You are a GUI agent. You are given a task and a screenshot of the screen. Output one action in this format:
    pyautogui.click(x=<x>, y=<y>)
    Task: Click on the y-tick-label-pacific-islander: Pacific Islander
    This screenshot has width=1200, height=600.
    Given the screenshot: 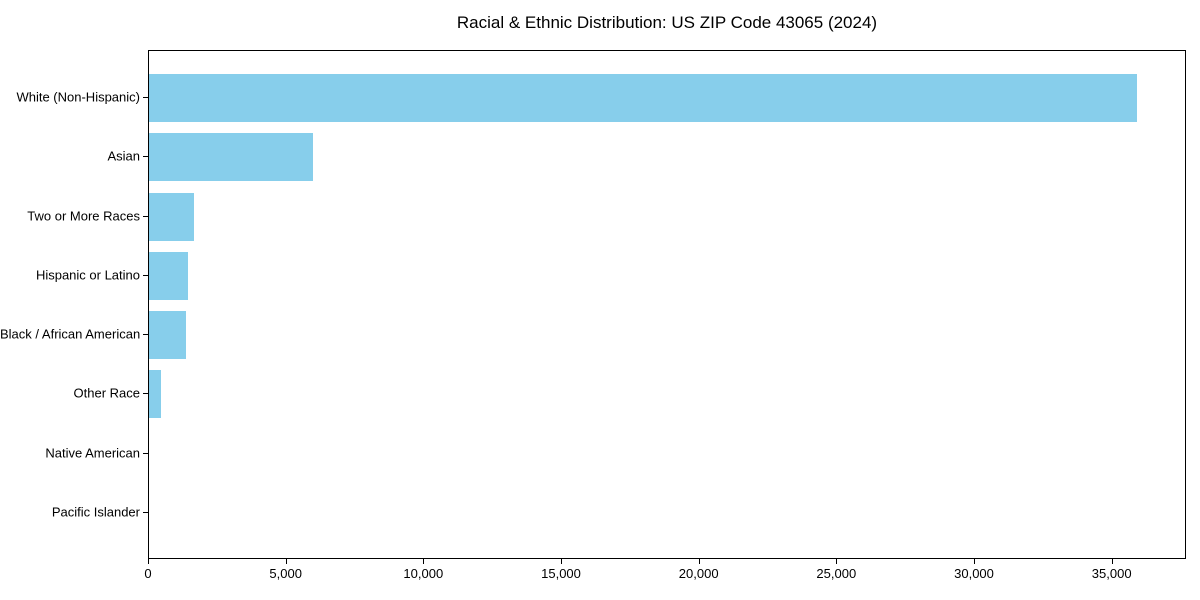 What is the action you would take?
    pyautogui.click(x=95, y=512)
    